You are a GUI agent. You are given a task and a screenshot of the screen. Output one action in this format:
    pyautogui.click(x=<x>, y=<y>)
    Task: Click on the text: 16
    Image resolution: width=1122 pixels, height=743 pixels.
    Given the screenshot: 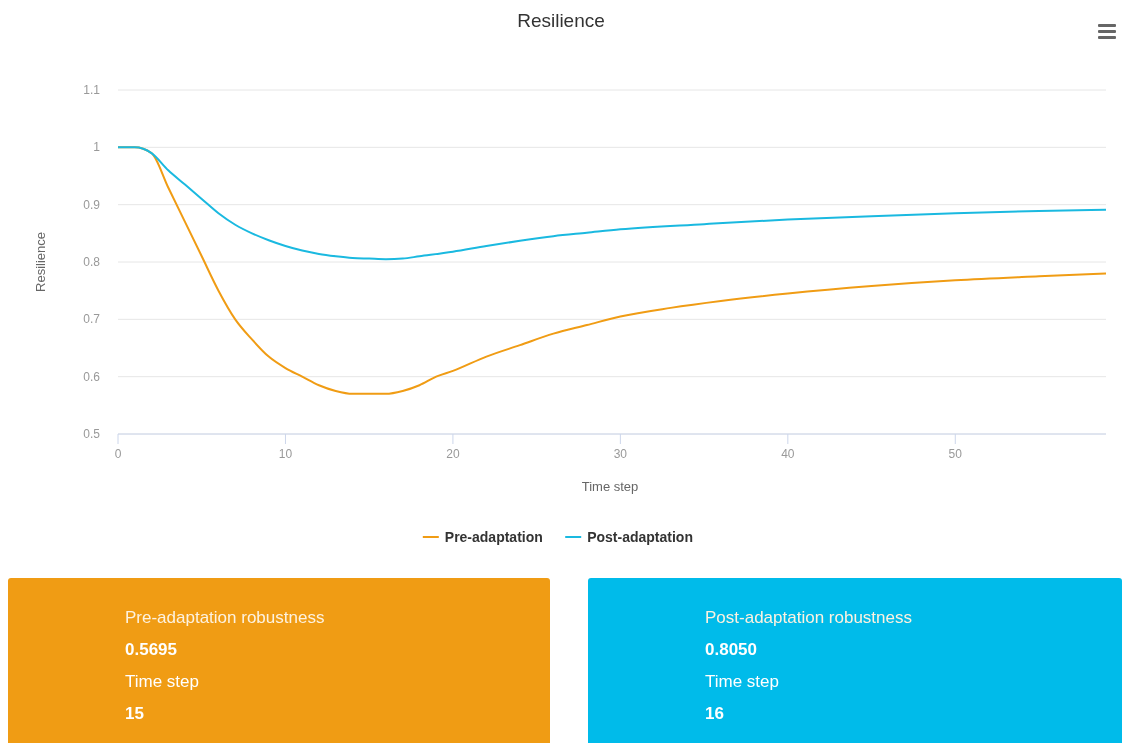 What is the action you would take?
    pyautogui.click(x=714, y=713)
    